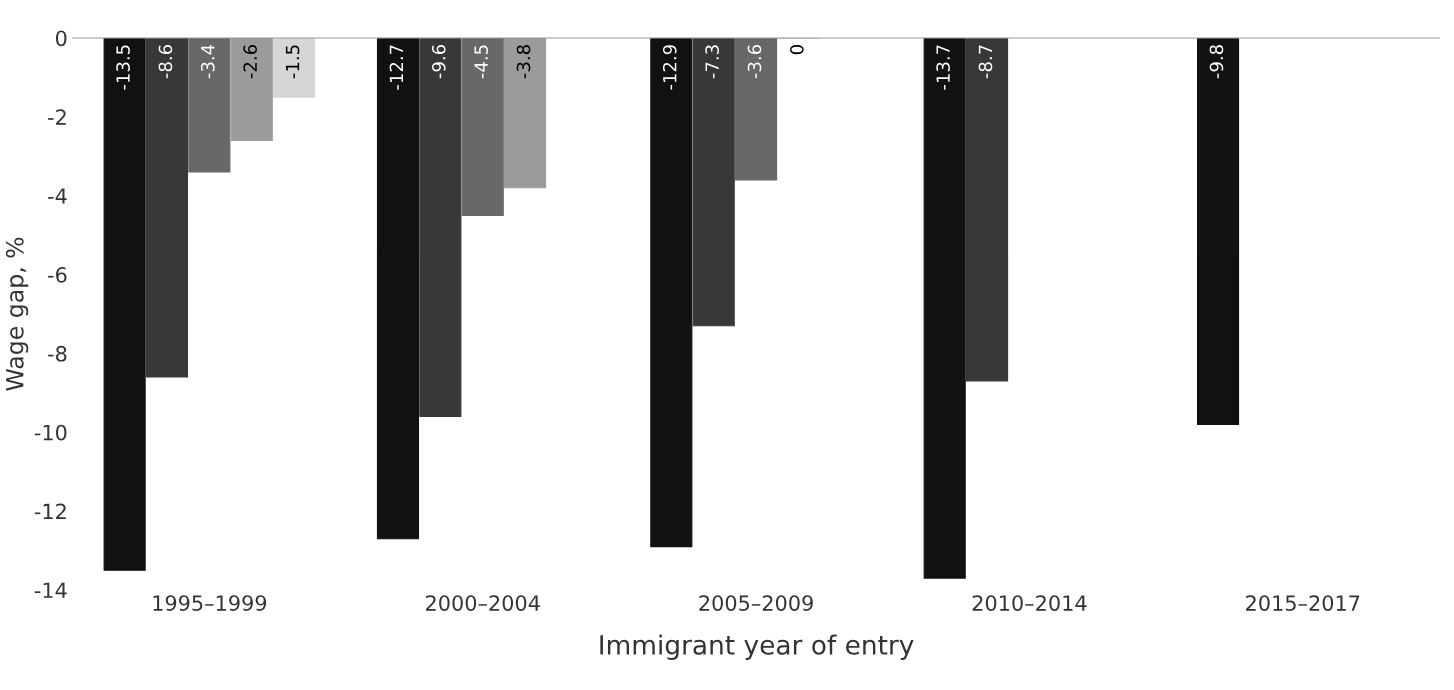  Describe the element at coordinates (57, 274) in the screenshot. I see `y-tick-label: -6` at that location.